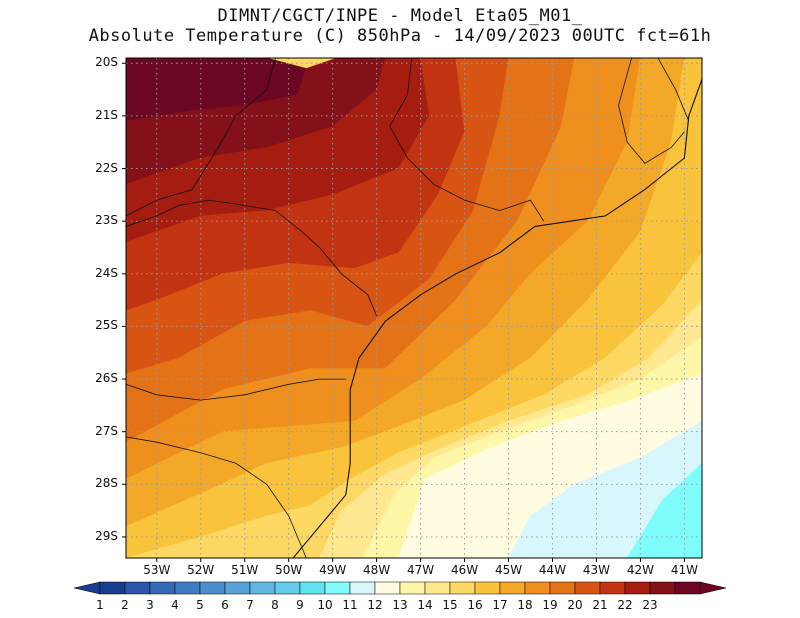 The width and height of the screenshot is (800, 618). What do you see at coordinates (250, 605) in the screenshot?
I see `colorbar-label-7: 7` at bounding box center [250, 605].